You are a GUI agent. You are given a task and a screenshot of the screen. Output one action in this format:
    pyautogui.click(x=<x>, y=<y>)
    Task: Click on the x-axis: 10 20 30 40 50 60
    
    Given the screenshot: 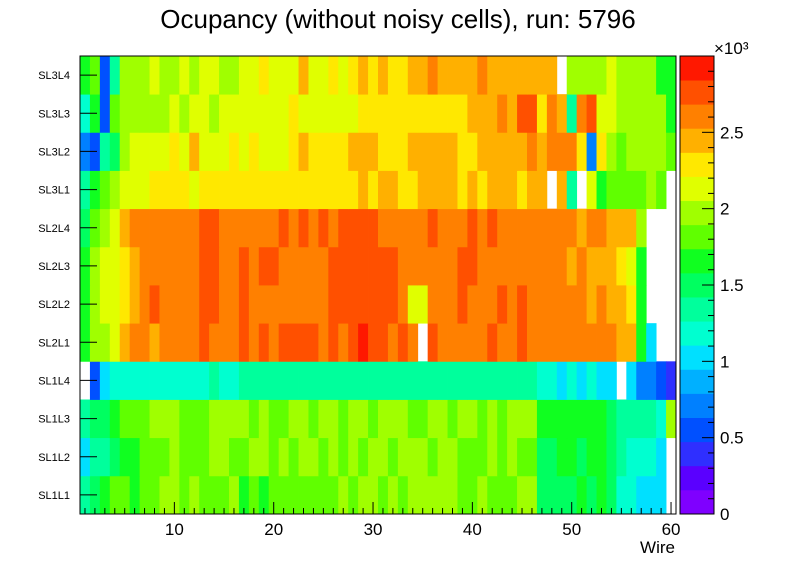 What is the action you would take?
    pyautogui.click(x=382, y=520)
    